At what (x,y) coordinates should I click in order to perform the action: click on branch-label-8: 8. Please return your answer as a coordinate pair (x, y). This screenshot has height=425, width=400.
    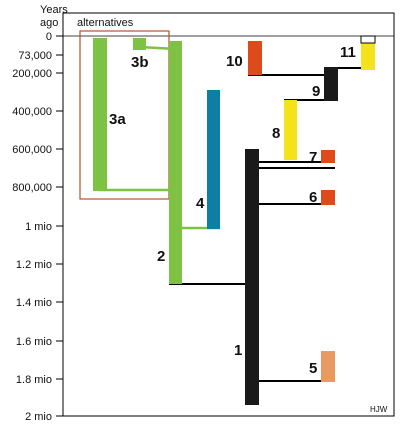
    Looking at the image, I should click on (276, 133).